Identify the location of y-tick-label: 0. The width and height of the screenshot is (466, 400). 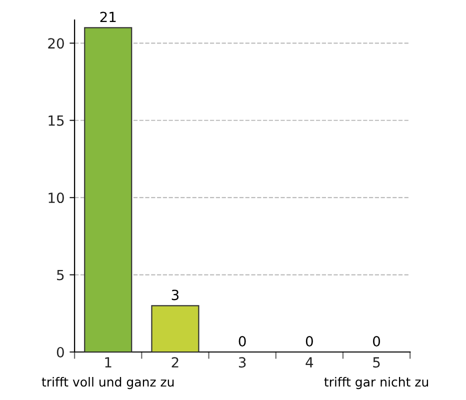
(60, 352).